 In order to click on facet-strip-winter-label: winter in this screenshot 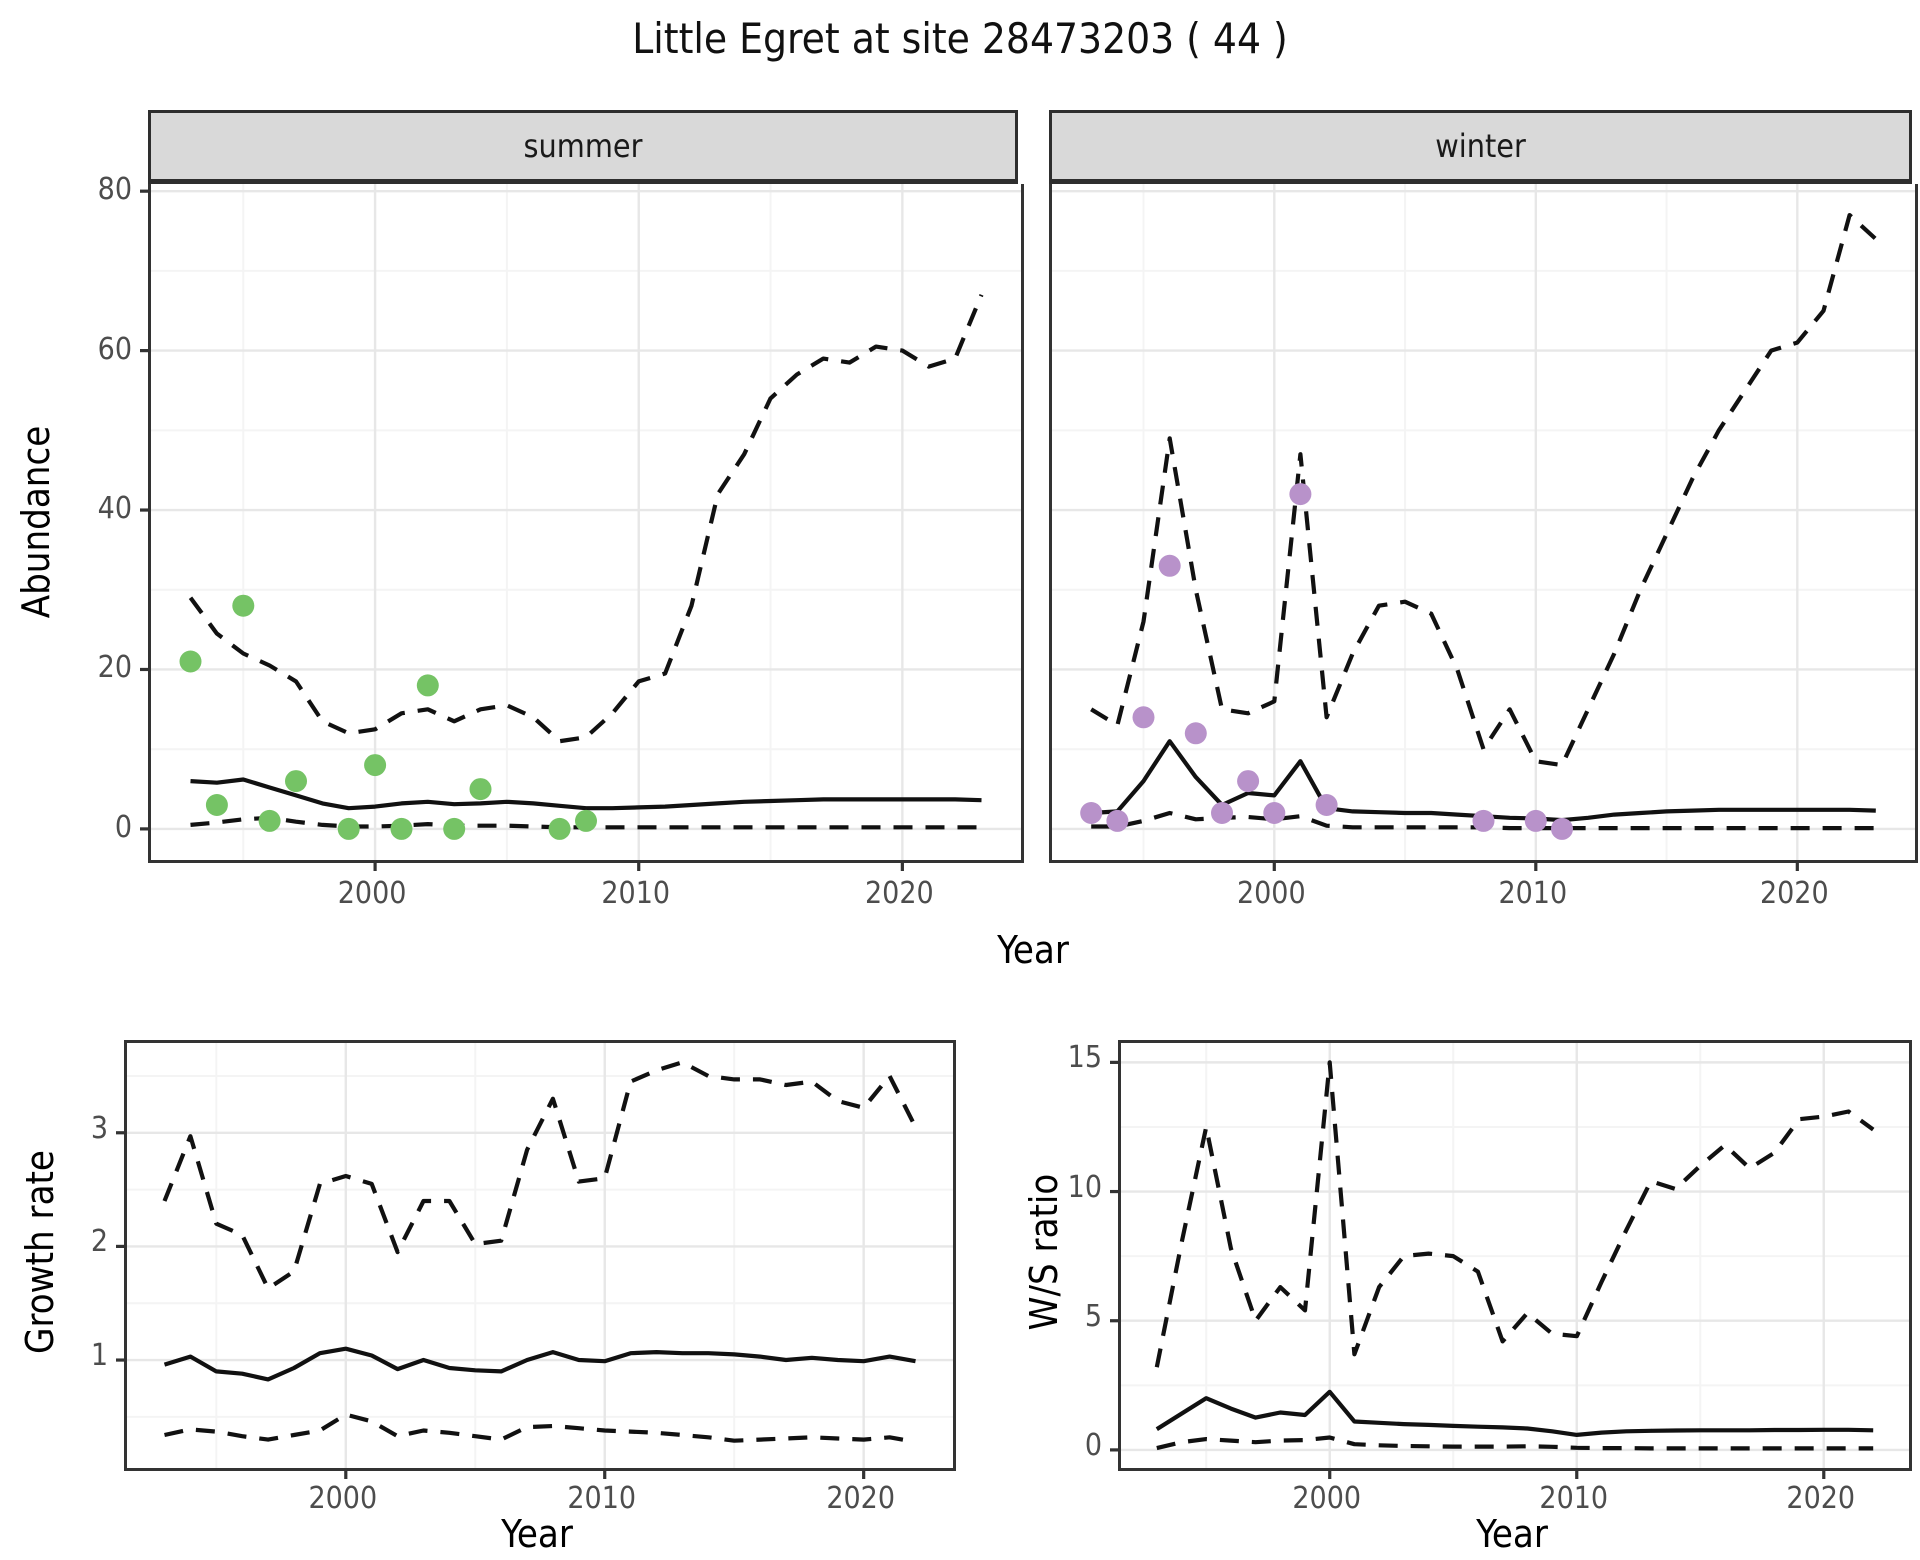, I will do `click(1480, 146)`.